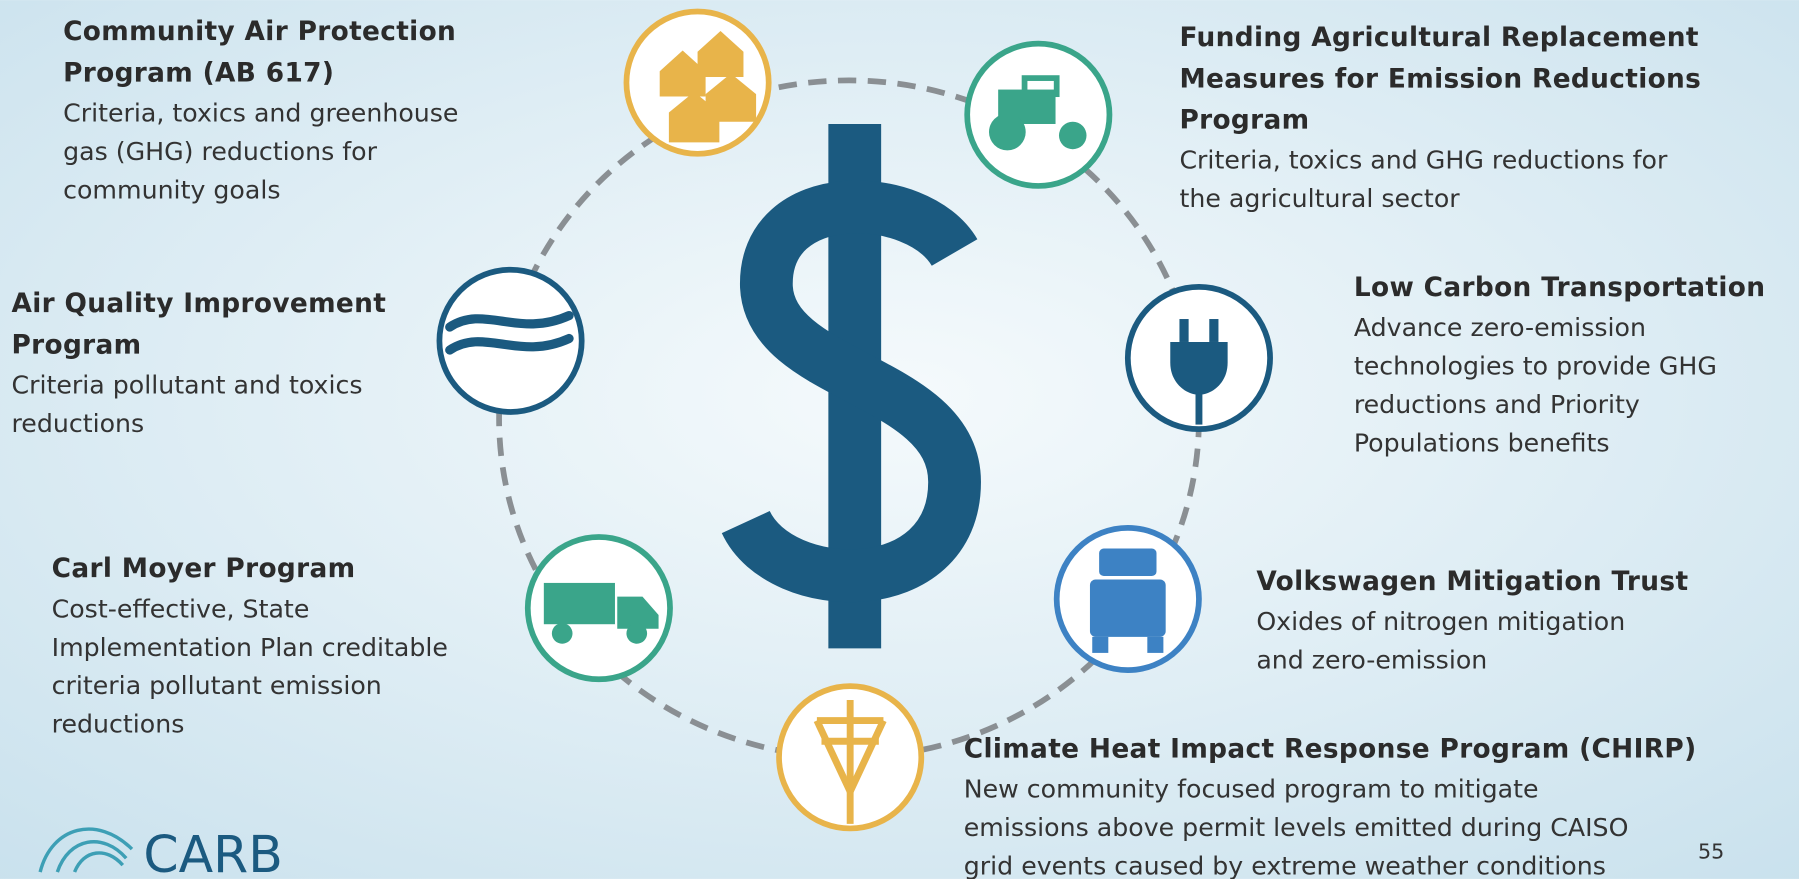  Describe the element at coordinates (1423, 160) in the screenshot. I see `program-description: Criteria, toxics and GHG reductions for` at that location.